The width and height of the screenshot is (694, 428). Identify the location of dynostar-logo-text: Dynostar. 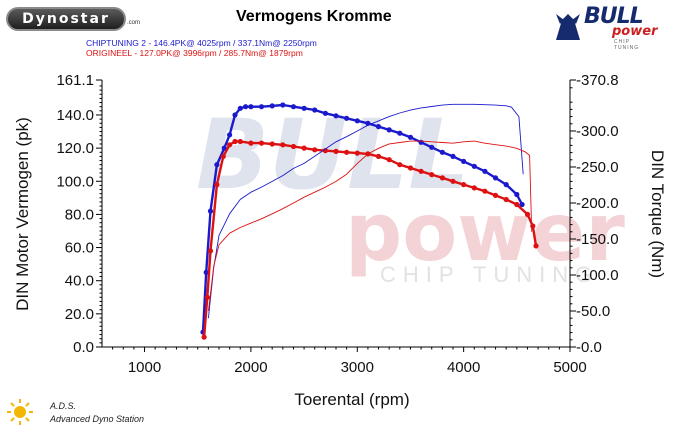
(66, 19).